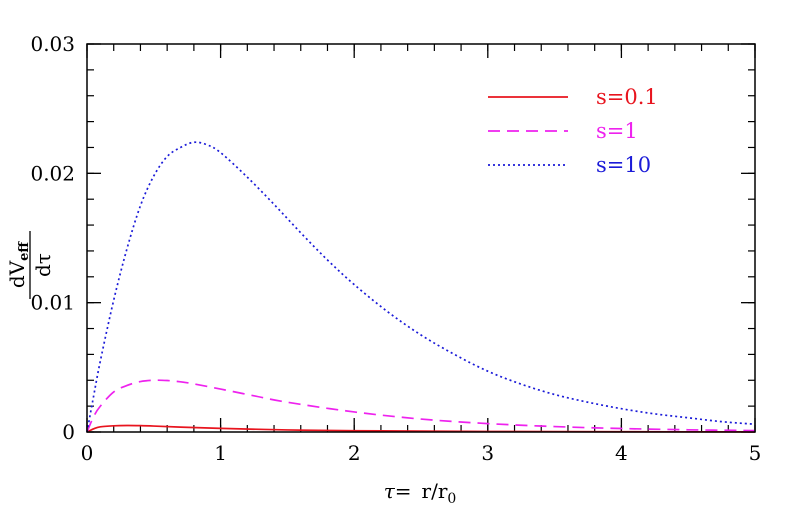 This screenshot has height=520, width=797. I want to click on x-axis-label-prefix: τ=, so click(398, 491).